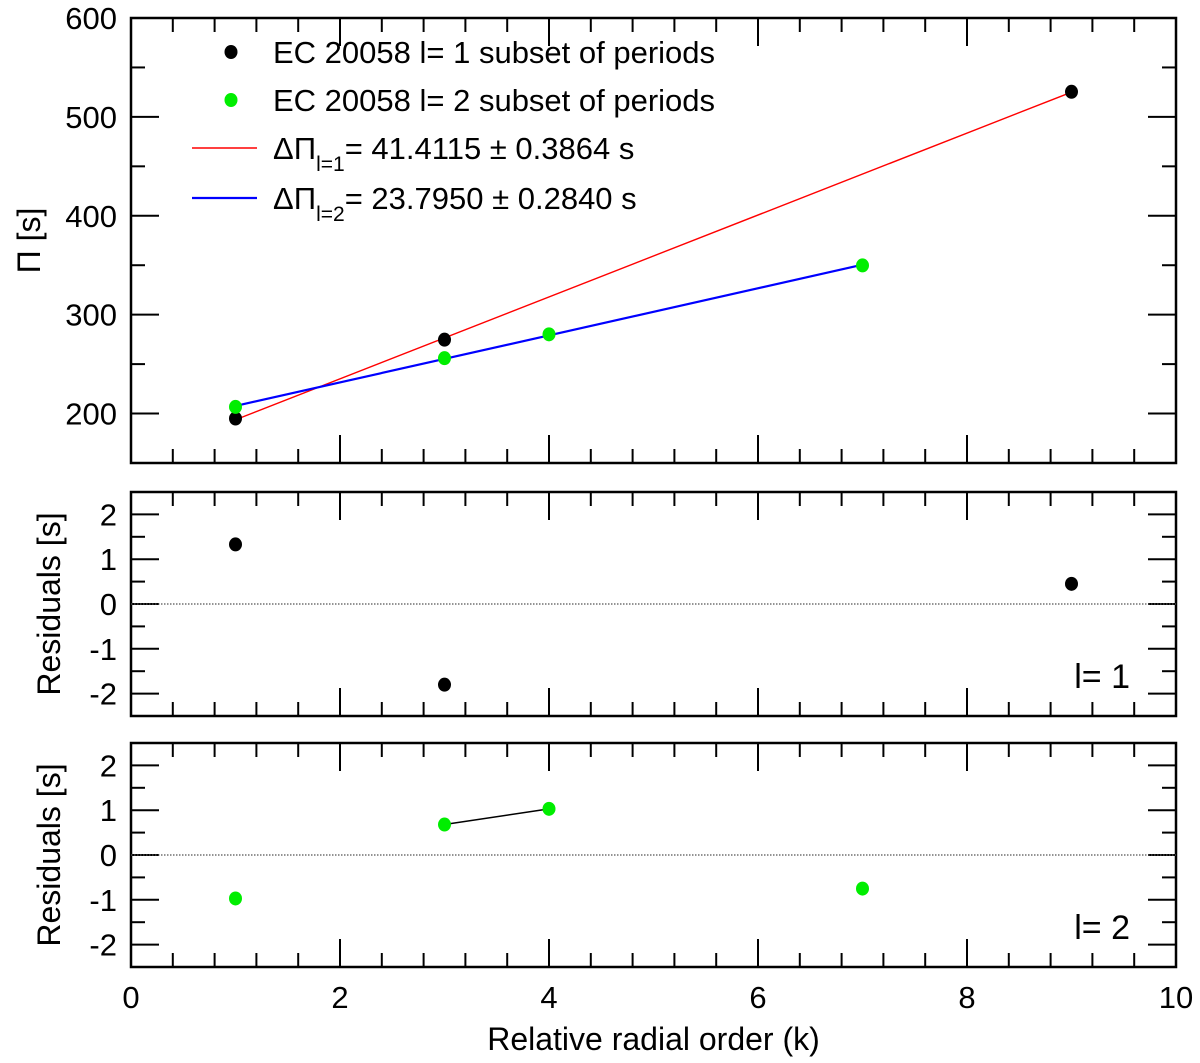 This screenshot has height=1063, width=1200. Describe the element at coordinates (490, 148) in the screenshot. I see `legend-value: = 41.4115 ± 0.3864 s` at that location.